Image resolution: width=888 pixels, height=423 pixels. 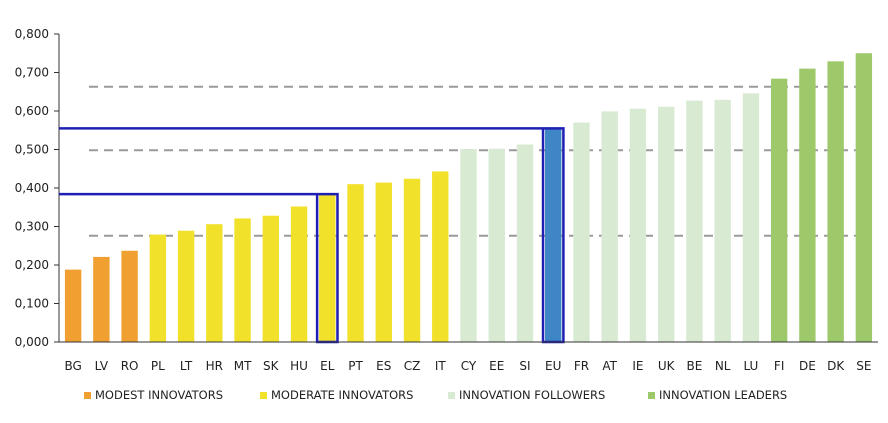 I want to click on bar-lt, so click(x=186, y=286).